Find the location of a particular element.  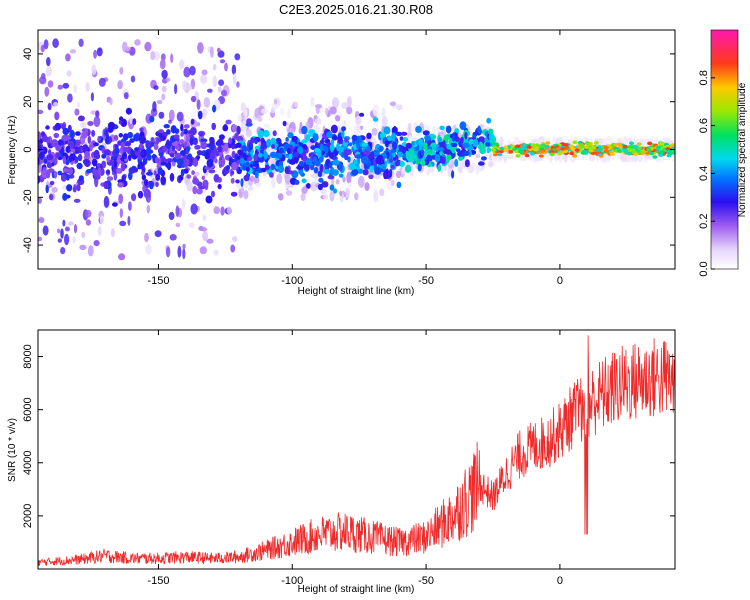

y-tick-label: 4000 is located at coordinates (28, 463).